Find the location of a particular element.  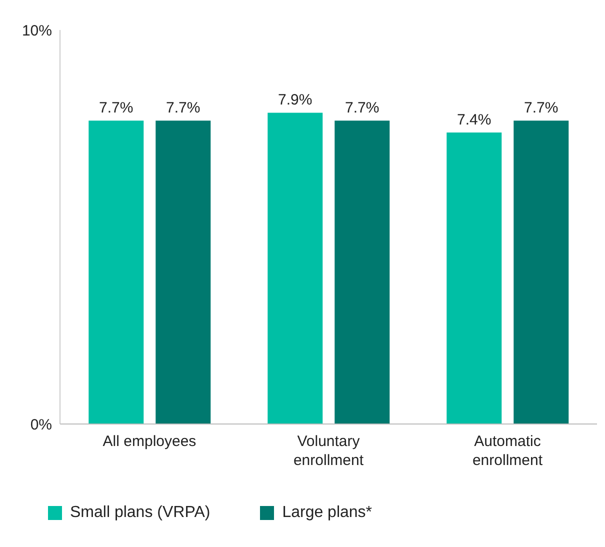

legend-label: Large plans* is located at coordinates (327, 512).